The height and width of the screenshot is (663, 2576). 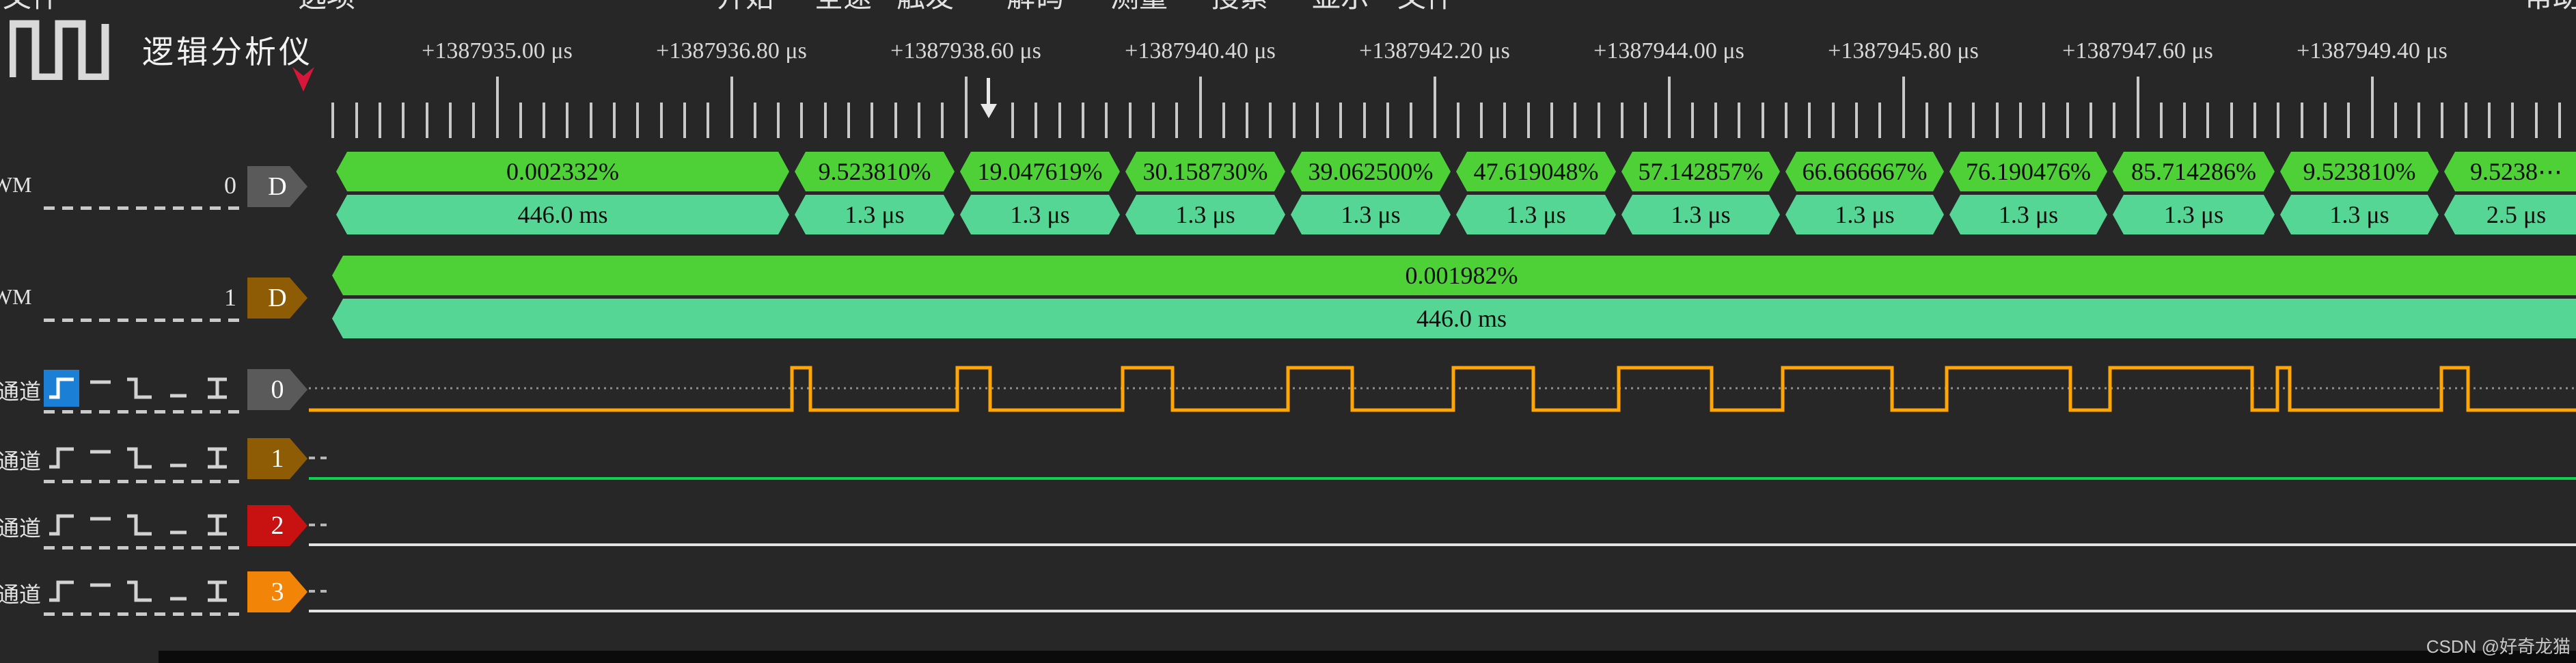 I want to click on pwm0-row-index: 0, so click(x=230, y=185).